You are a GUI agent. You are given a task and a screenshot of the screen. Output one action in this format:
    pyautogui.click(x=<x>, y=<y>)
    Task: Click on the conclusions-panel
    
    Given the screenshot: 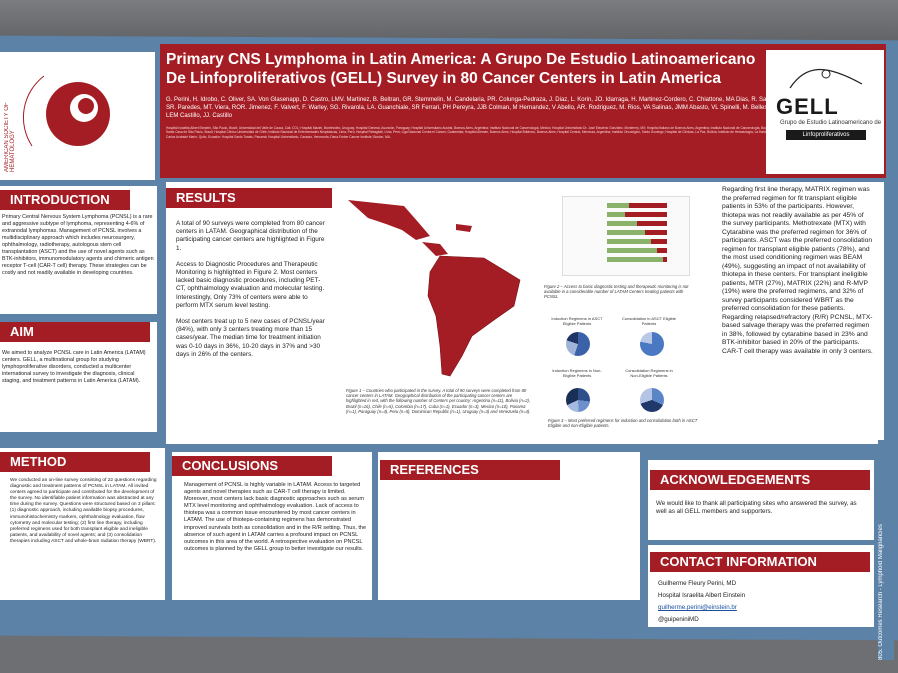 What is the action you would take?
    pyautogui.click(x=272, y=526)
    